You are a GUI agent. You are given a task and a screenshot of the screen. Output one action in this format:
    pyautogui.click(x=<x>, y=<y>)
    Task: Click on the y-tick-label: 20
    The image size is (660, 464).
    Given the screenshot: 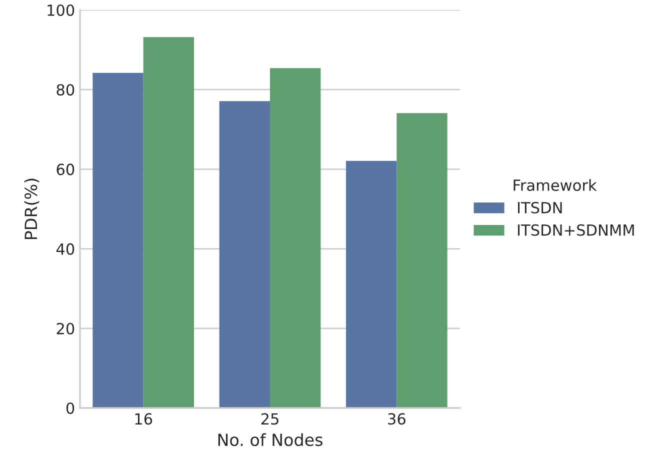 What is the action you would take?
    pyautogui.click(x=65, y=328)
    